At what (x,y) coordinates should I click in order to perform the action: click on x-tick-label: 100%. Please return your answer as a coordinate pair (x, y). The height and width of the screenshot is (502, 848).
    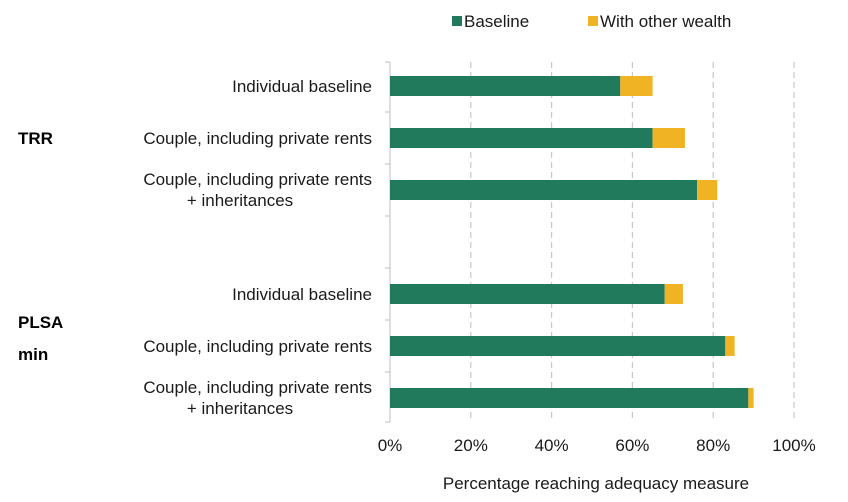
    Looking at the image, I should click on (793, 445).